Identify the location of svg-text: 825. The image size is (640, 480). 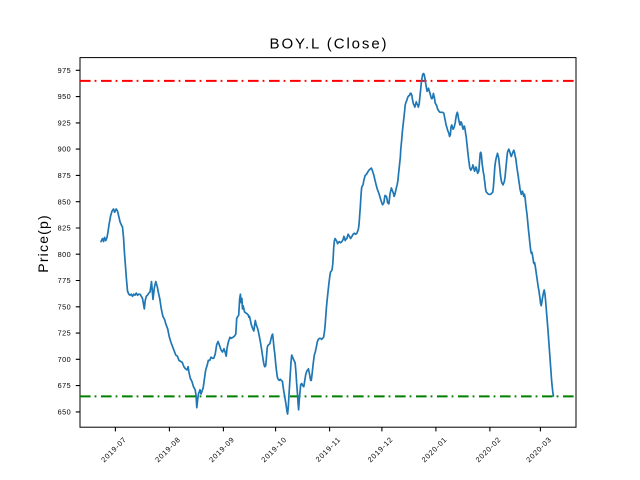
(65, 228).